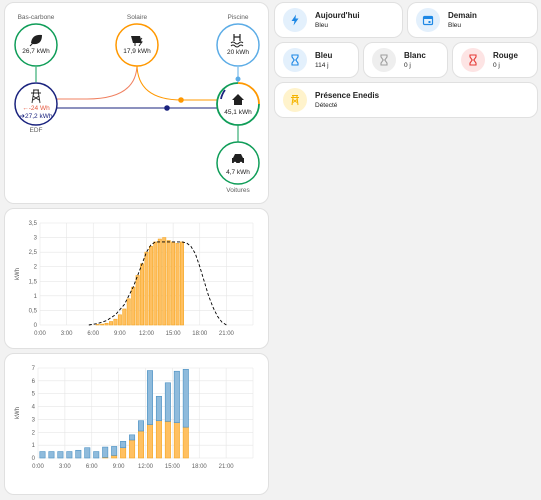  What do you see at coordinates (33, 282) in the screenshot?
I see `y-tick-label: 1,5` at bounding box center [33, 282].